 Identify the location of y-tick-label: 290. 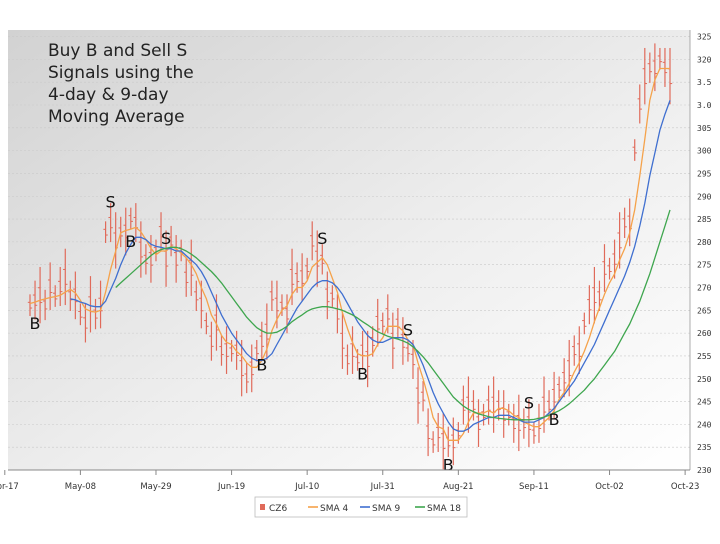
(704, 196).